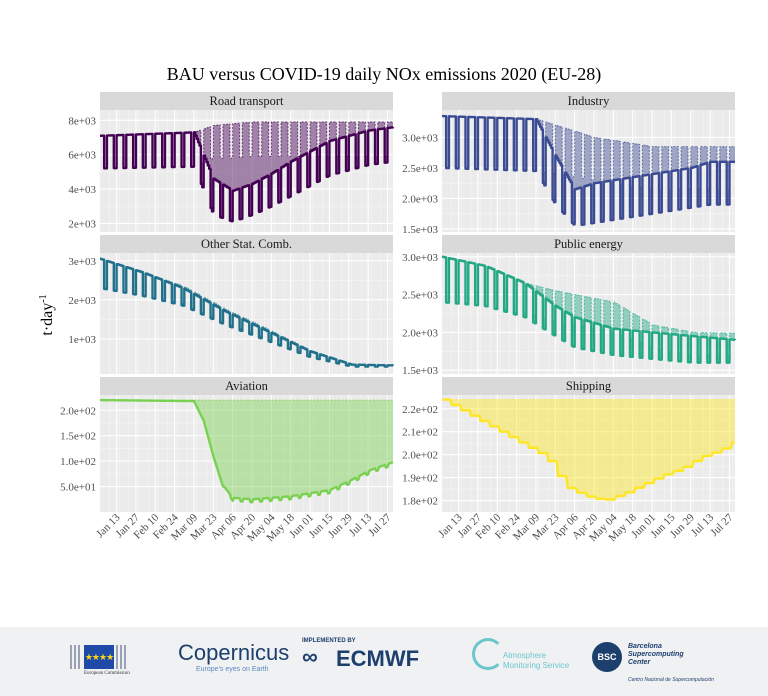 The height and width of the screenshot is (696, 768). I want to click on y-tick-label: 8e+03, so click(82, 121).